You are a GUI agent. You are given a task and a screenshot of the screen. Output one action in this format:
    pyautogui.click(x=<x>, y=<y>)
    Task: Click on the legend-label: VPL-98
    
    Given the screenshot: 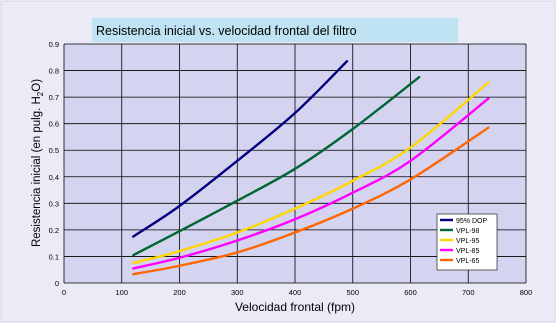 What is the action you would take?
    pyautogui.click(x=467, y=231)
    